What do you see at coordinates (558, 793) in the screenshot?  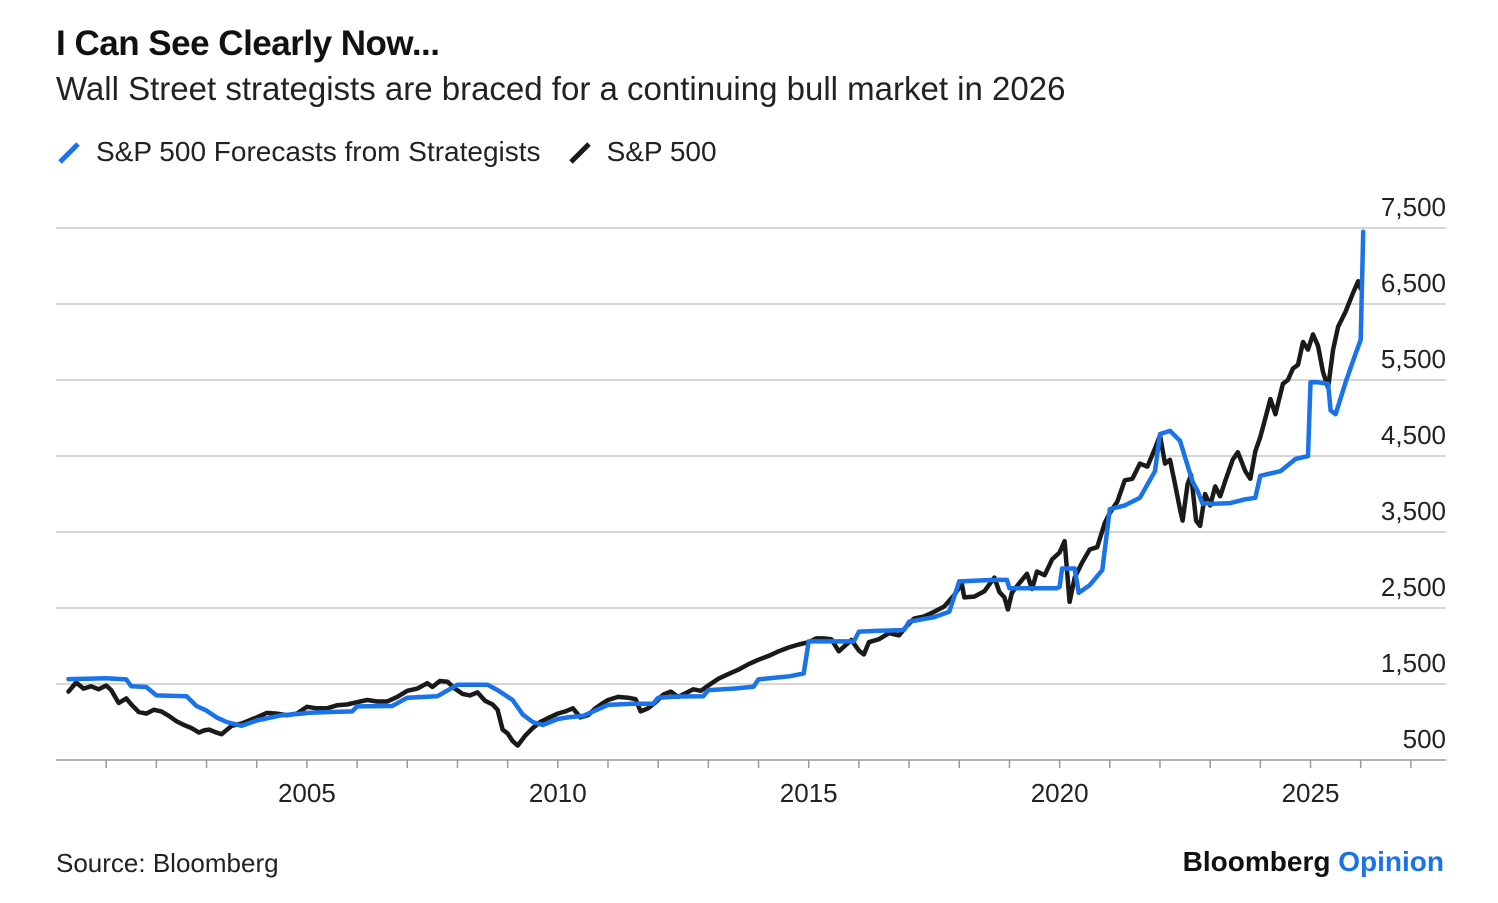 I see `x-tick-label: 2010` at bounding box center [558, 793].